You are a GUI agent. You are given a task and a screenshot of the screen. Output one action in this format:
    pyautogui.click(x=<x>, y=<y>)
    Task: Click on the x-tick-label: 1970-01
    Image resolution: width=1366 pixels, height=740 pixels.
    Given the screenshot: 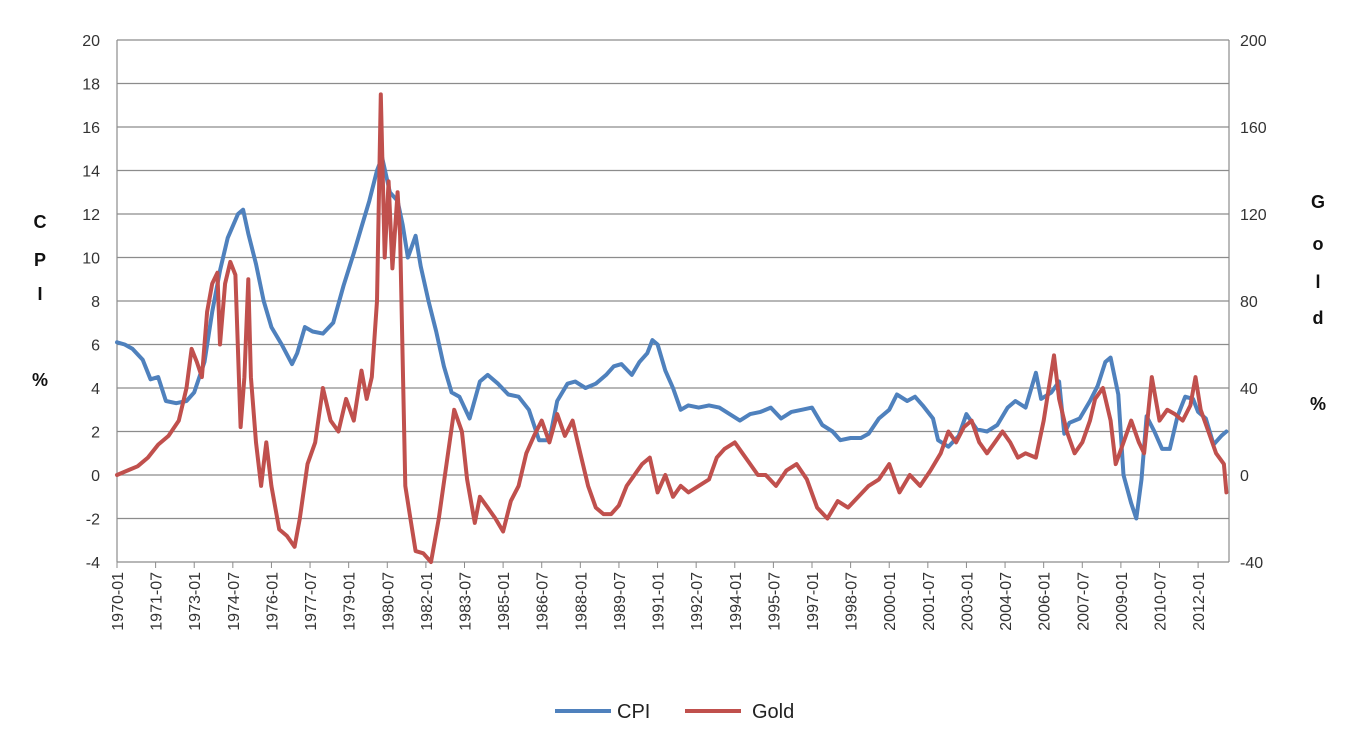 What is the action you would take?
    pyautogui.click(x=118, y=601)
    